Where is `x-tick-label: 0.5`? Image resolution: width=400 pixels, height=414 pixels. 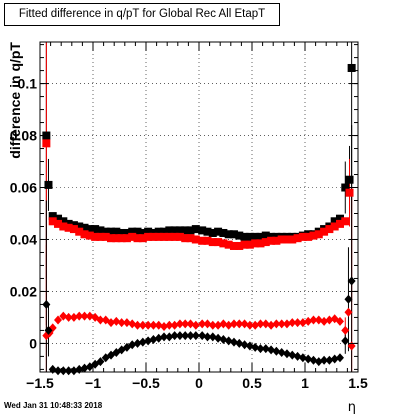
x-tick-label: 0.5 is located at coordinates (252, 383).